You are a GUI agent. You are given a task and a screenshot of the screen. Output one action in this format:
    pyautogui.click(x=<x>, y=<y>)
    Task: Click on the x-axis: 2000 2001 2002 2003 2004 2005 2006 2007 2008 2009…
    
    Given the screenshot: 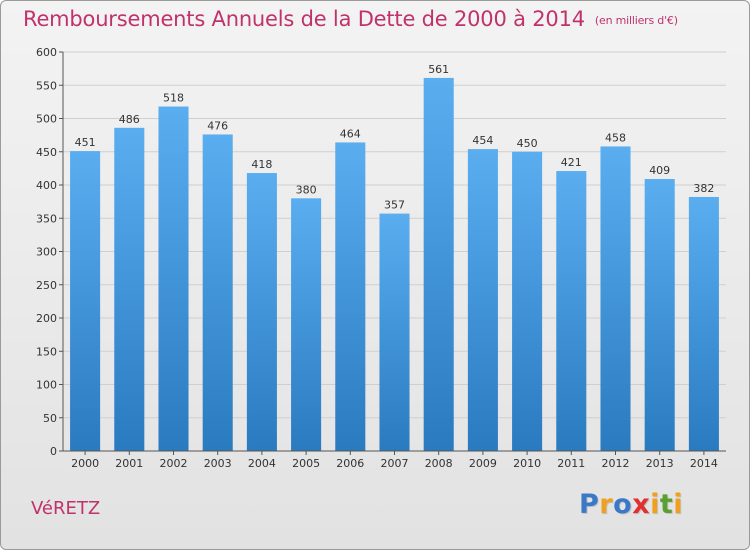 What is the action you would take?
    pyautogui.click(x=394, y=460)
    